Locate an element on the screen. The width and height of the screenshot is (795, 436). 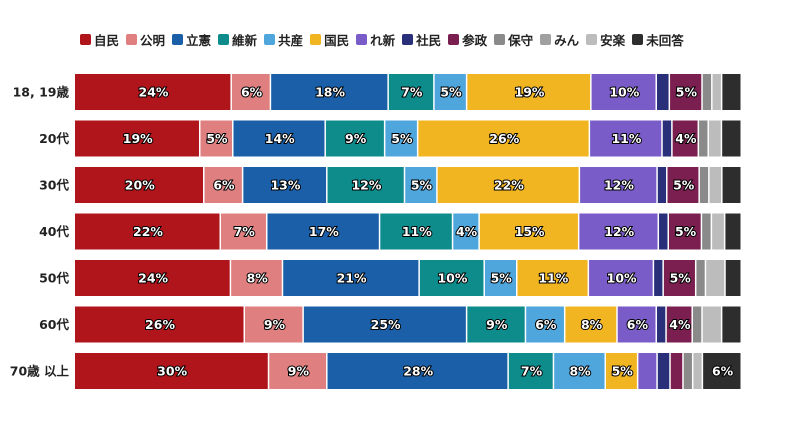
legend-item: 社民 is located at coordinates (421, 39).